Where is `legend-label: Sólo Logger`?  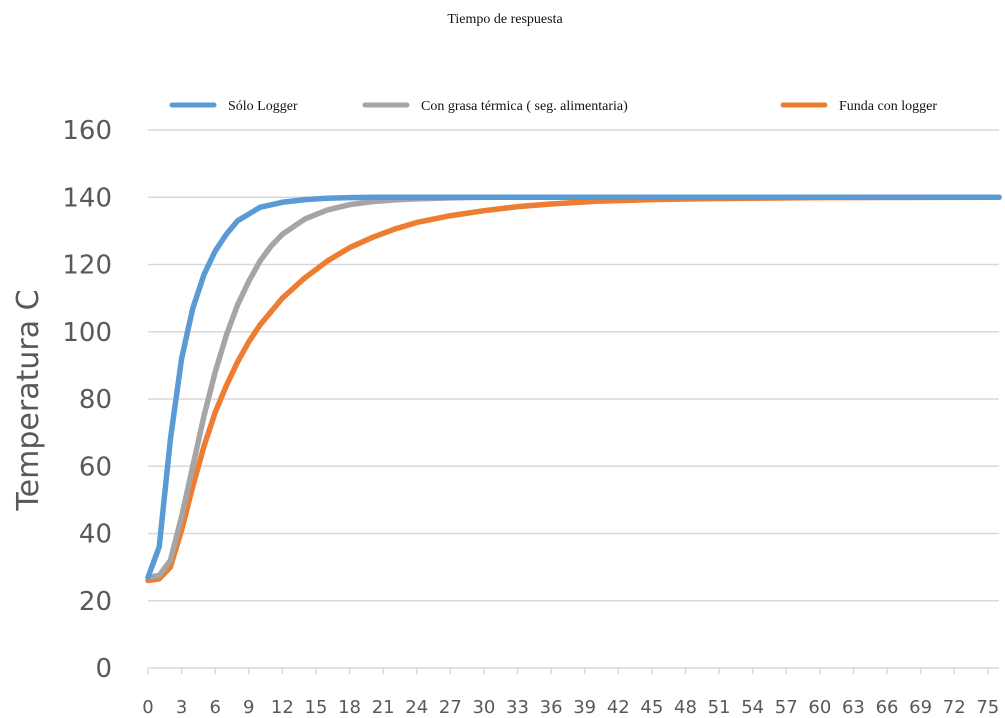 legend-label: Sólo Logger is located at coordinates (263, 106).